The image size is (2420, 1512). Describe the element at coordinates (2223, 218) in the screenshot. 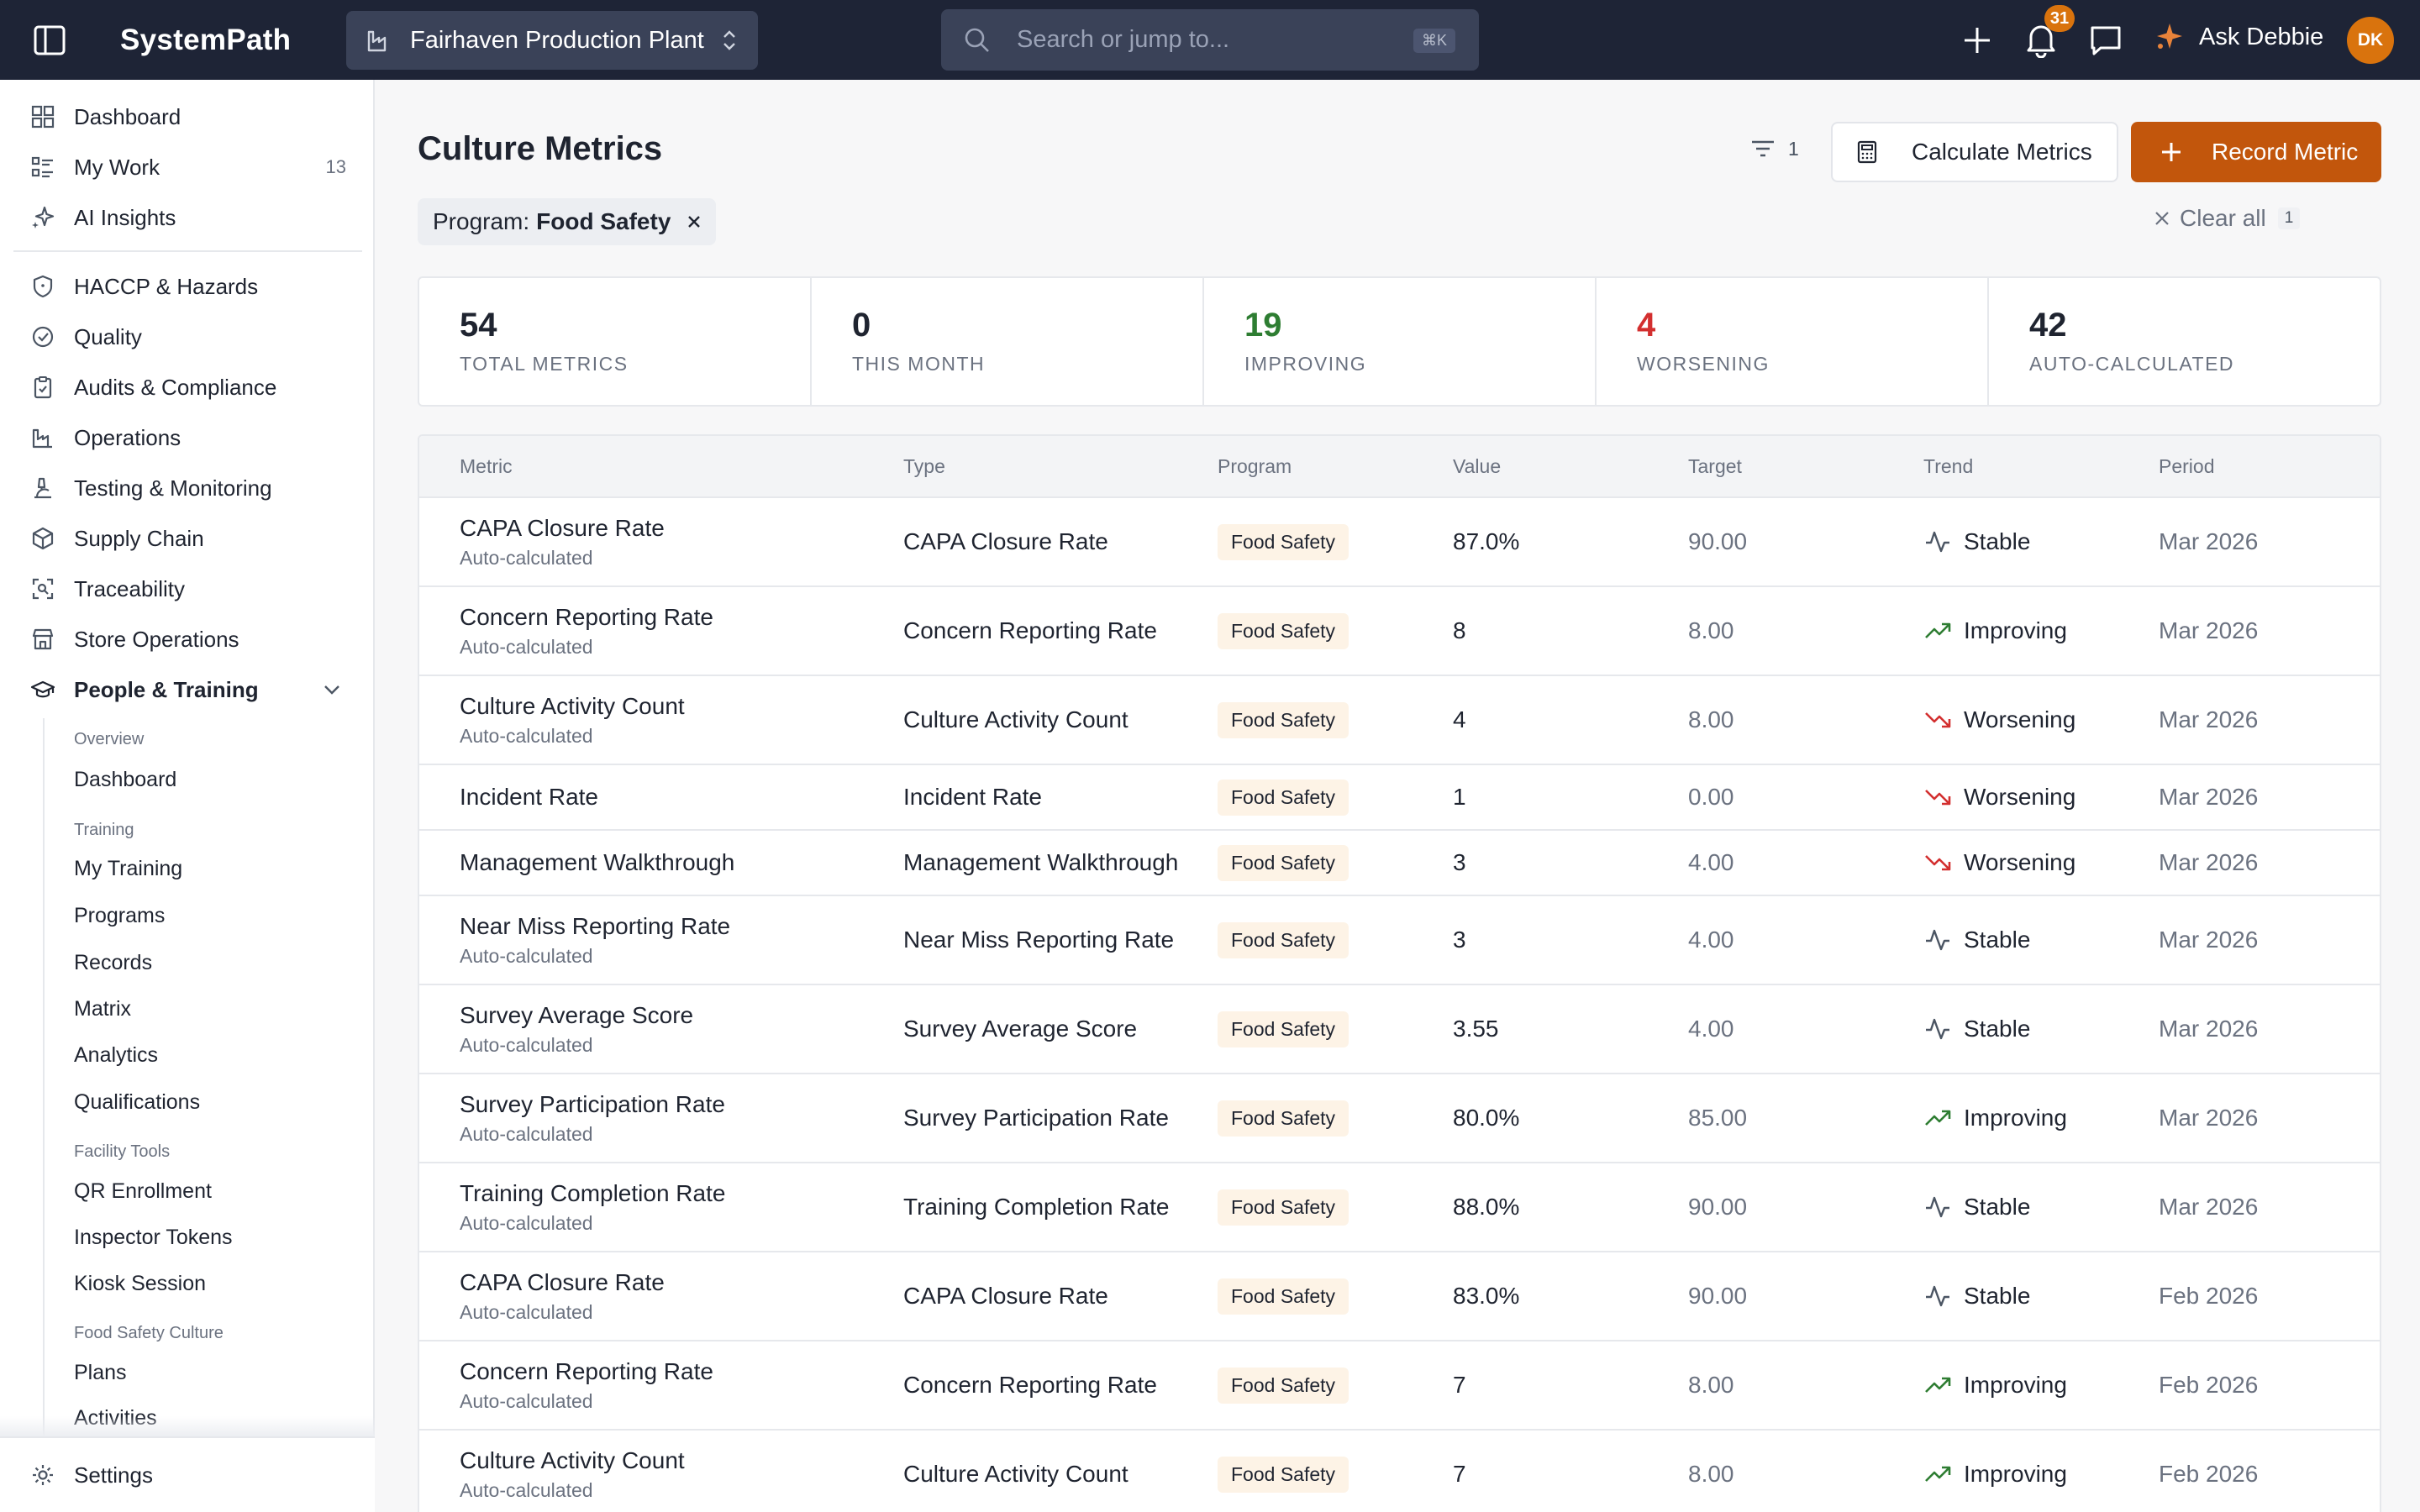

I see `clear-all-label: Clear all` at that location.